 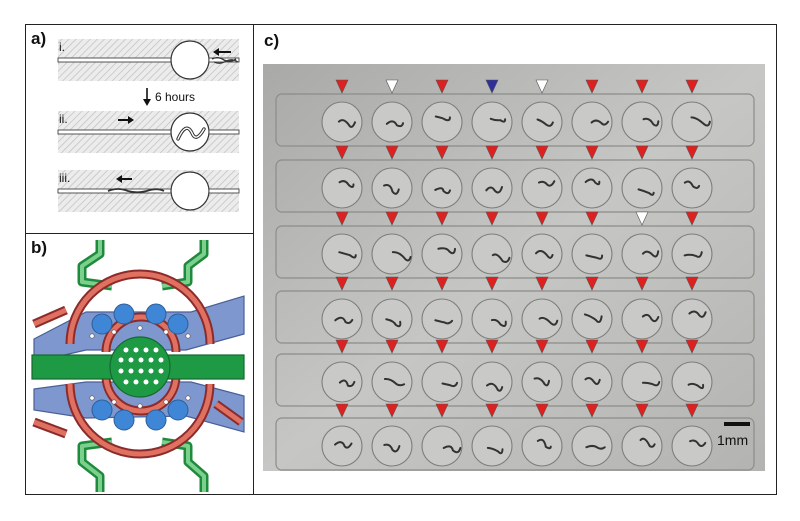 What do you see at coordinates (63, 119) in the screenshot?
I see `step-ii-label: ii.` at bounding box center [63, 119].